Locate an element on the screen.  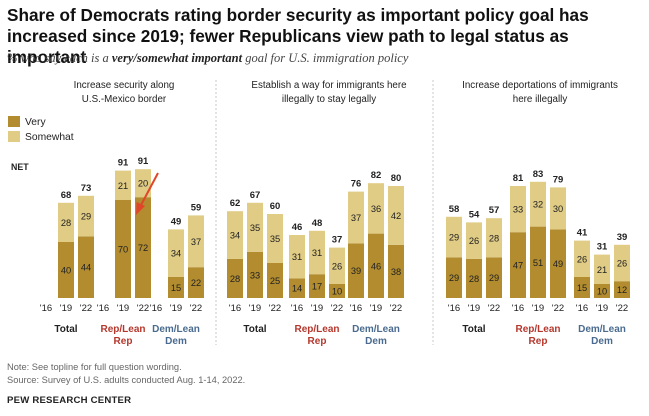
data-label-somewhat: 35 is located at coordinates (275, 239).